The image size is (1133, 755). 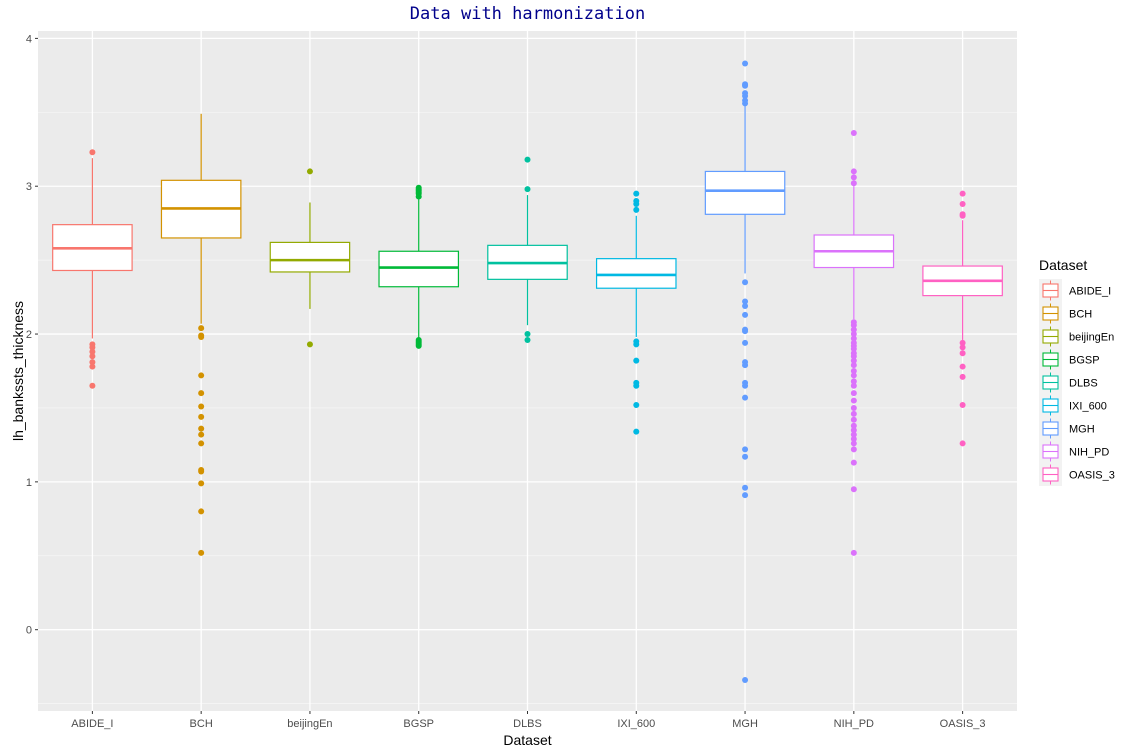 I want to click on legend-item-IXI_600: IXI_600, so click(x=1073, y=405).